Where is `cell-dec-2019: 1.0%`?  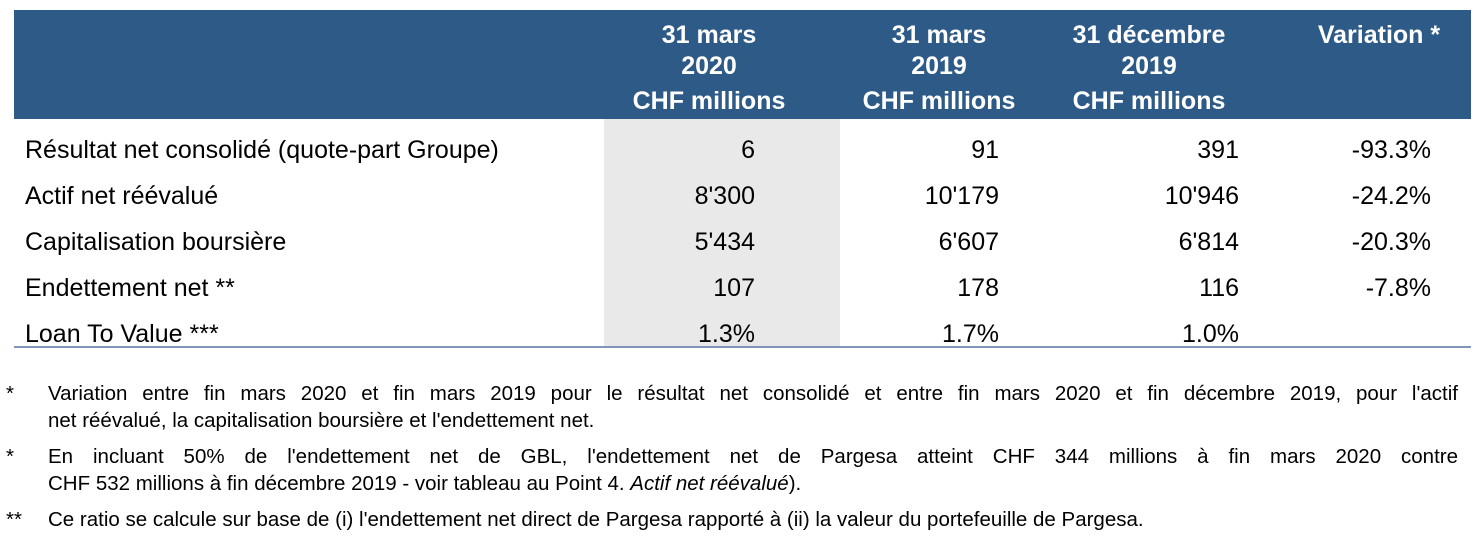
cell-dec-2019: 1.0% is located at coordinates (1210, 334).